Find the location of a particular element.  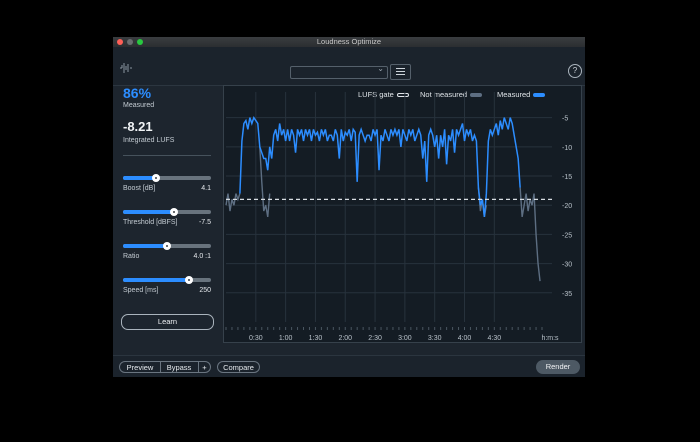

toolbar: ⌄ ? is located at coordinates (349, 66).